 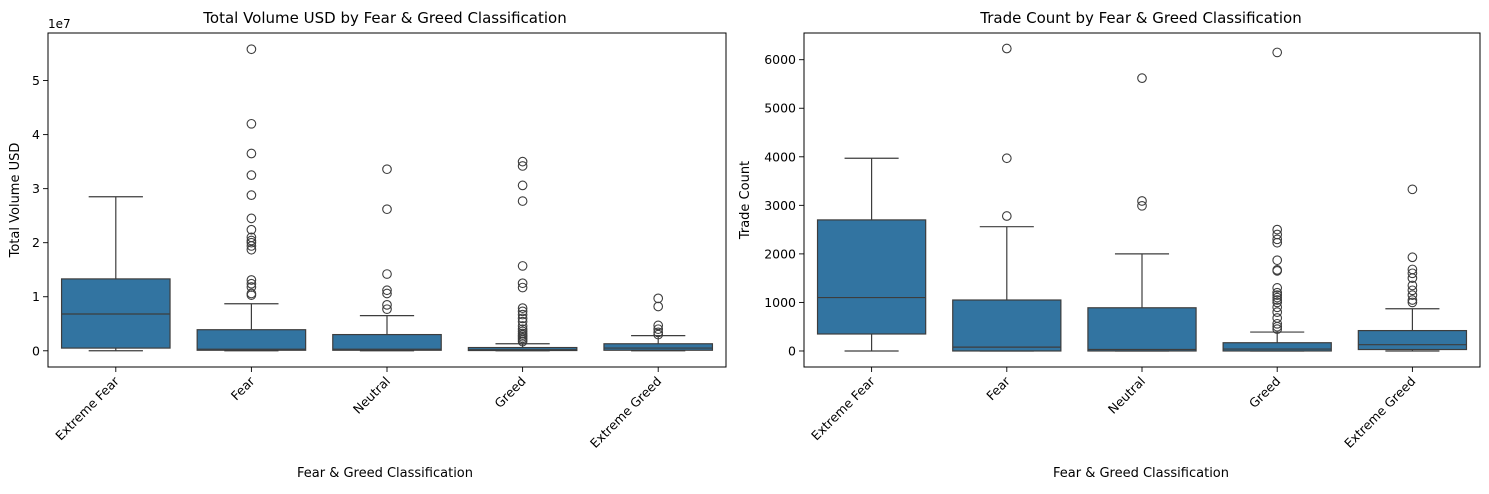 What do you see at coordinates (36, 296) in the screenshot?
I see `y-tick-label: 1` at bounding box center [36, 296].